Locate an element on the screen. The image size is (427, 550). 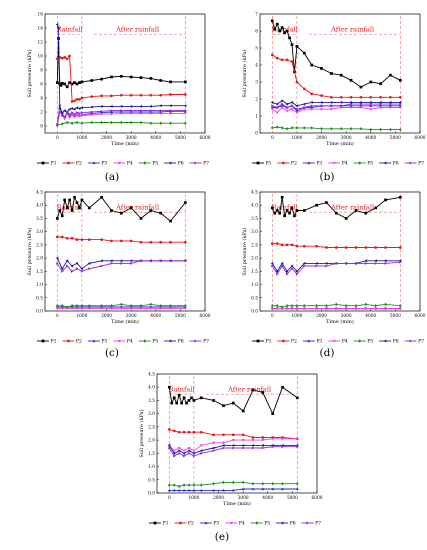
series-p2 is located at coordinates (233, 434).